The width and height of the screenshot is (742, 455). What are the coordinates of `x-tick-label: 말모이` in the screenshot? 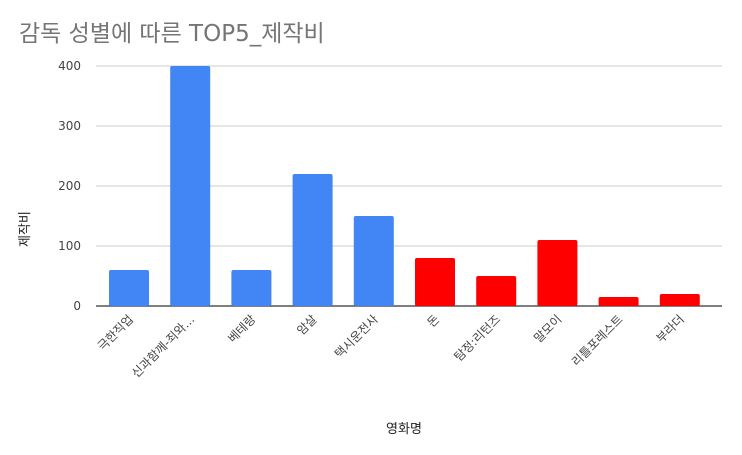 It's located at (547, 328).